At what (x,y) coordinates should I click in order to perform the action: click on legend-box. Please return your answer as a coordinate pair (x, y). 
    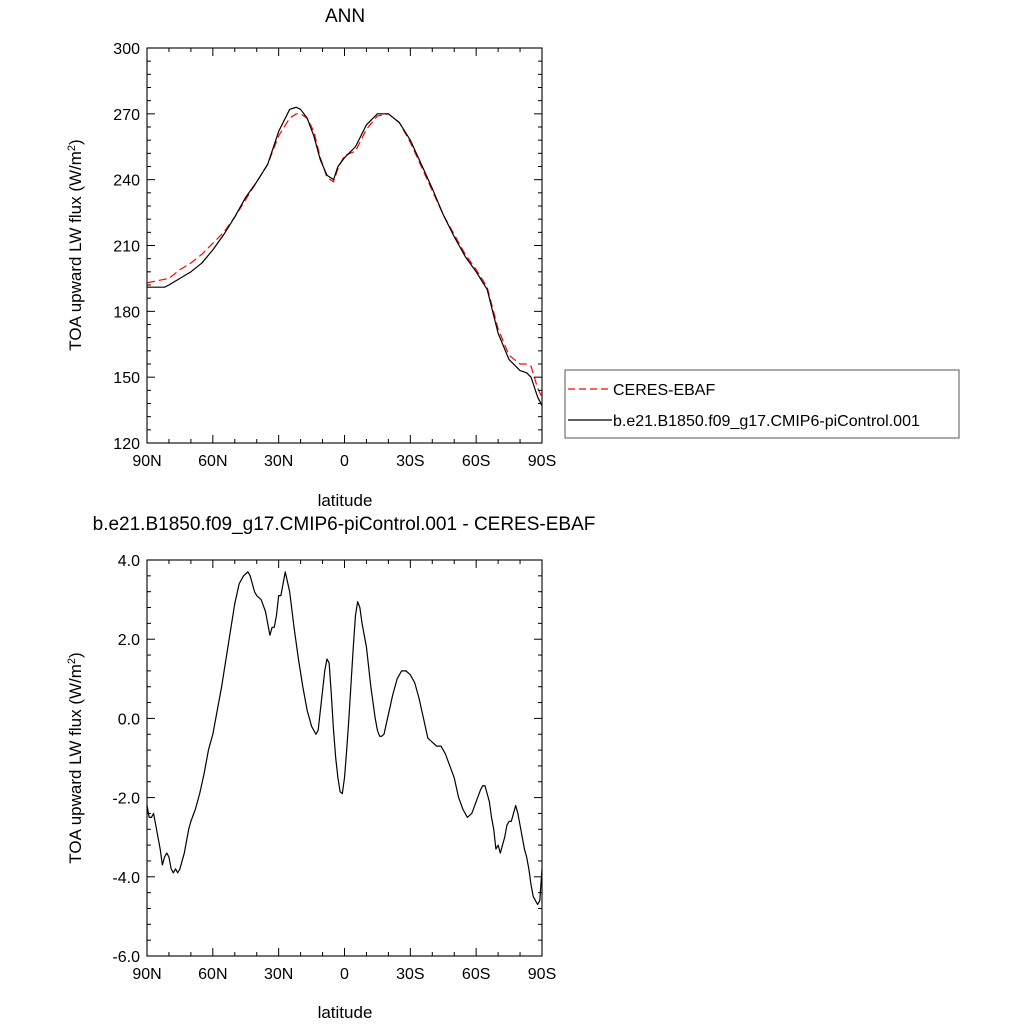
    Looking at the image, I should click on (762, 404).